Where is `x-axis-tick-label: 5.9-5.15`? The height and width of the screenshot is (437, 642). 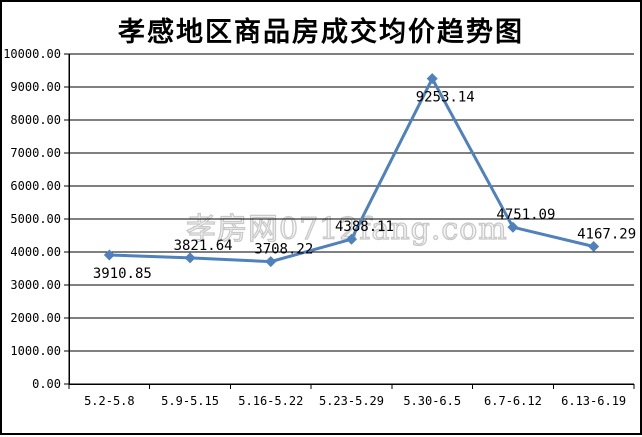
x-axis-tick-label: 5.9-5.15 is located at coordinates (190, 401).